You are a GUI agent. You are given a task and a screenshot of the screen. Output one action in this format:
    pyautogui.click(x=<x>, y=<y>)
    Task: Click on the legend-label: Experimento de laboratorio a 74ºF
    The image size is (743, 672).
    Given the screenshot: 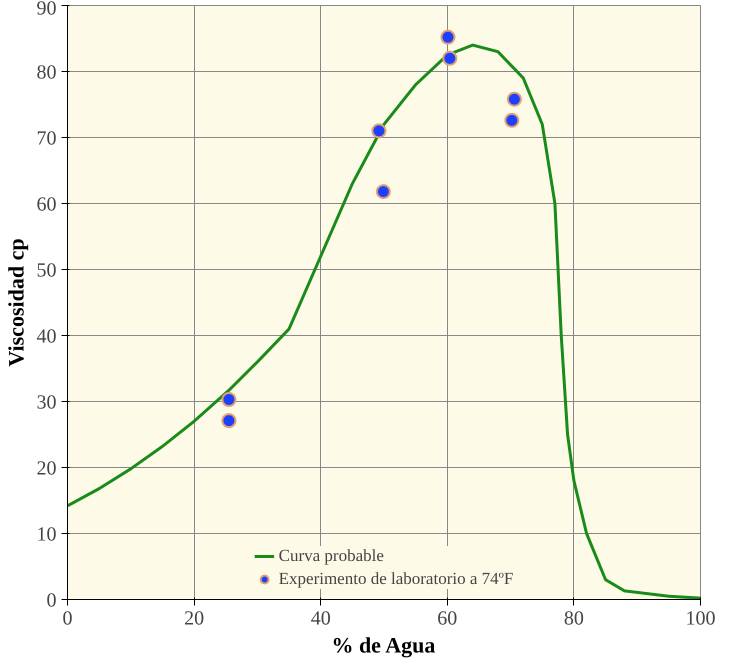 What is the action you would take?
    pyautogui.click(x=396, y=579)
    